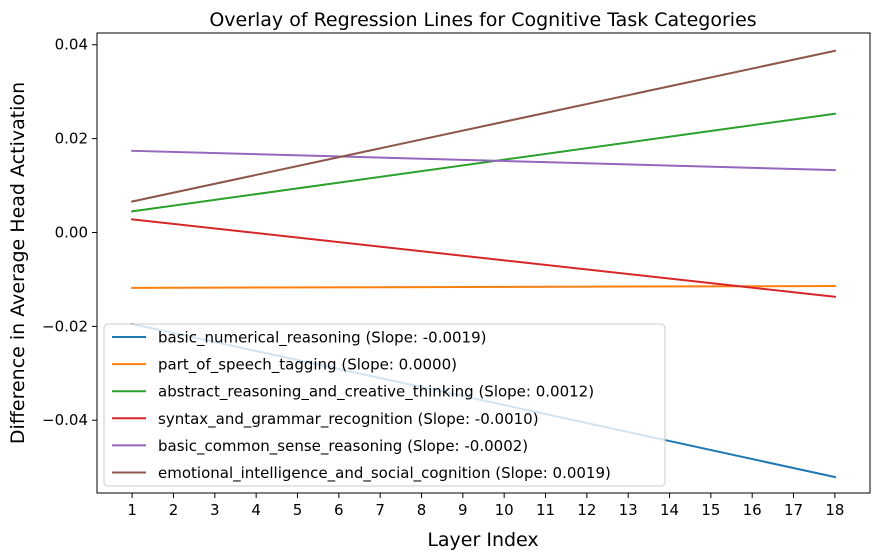  Describe the element at coordinates (18, 263) in the screenshot. I see `y-axis-title: Difference in Average Head Activation` at that location.